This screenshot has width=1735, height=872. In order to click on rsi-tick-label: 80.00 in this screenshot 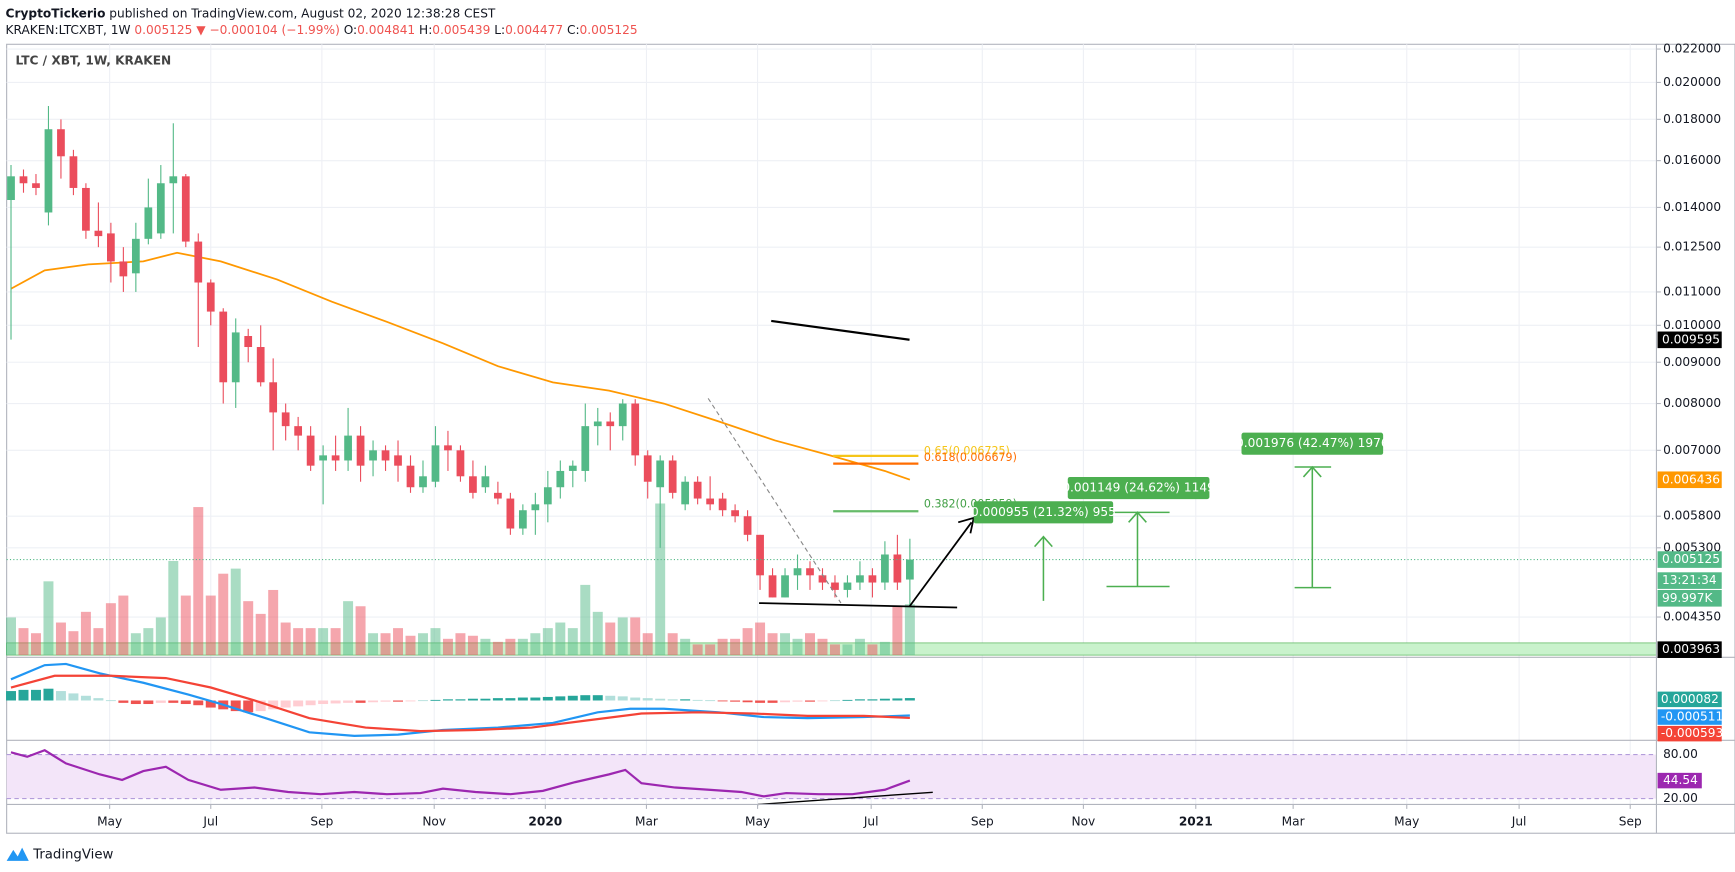, I will do `click(1680, 754)`.